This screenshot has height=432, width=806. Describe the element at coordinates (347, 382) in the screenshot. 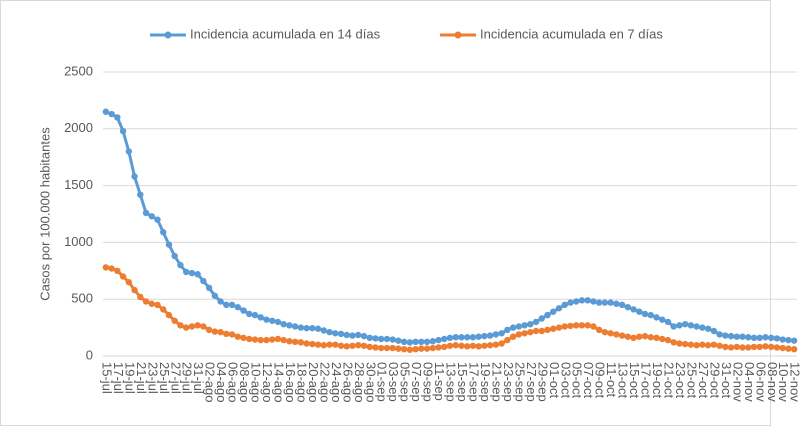

I see `x-tick-label: 26-ago` at that location.